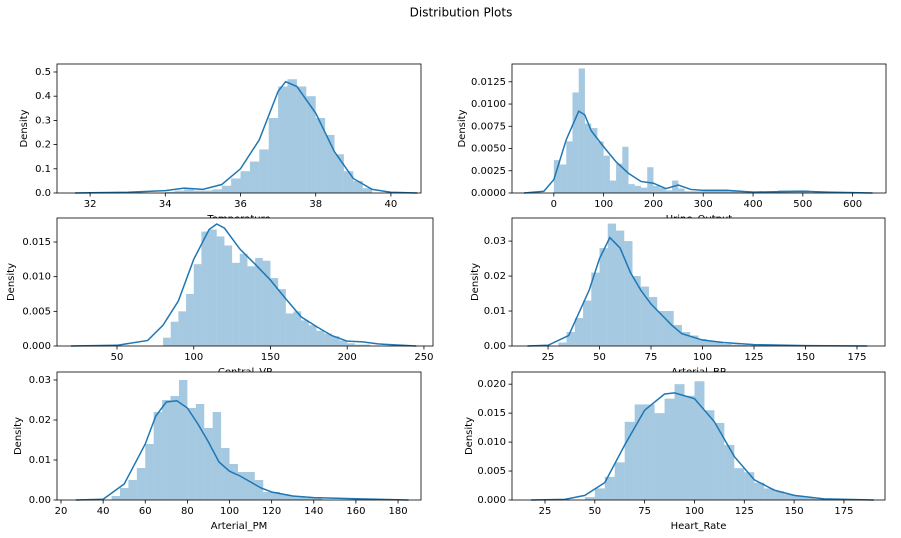 This screenshot has height=538, width=901. I want to click on figure-title: Distribution Plots, so click(461, 13).